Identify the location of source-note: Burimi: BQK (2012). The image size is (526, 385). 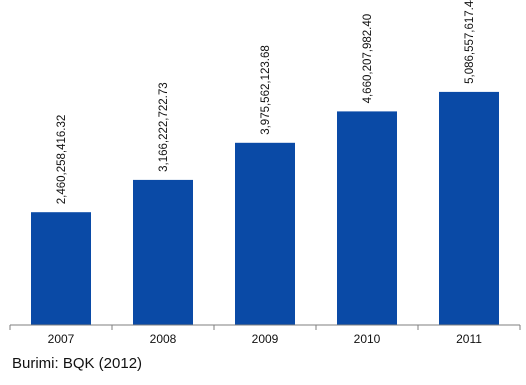
(77, 363).